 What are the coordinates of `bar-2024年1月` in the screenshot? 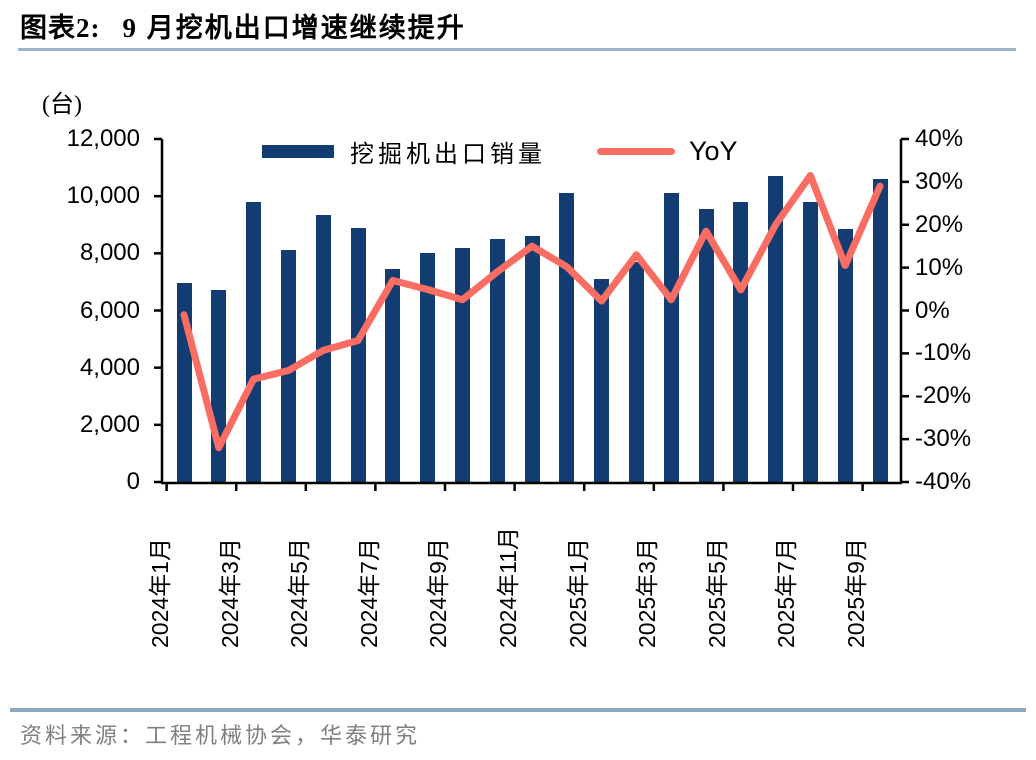 It's located at (184, 382).